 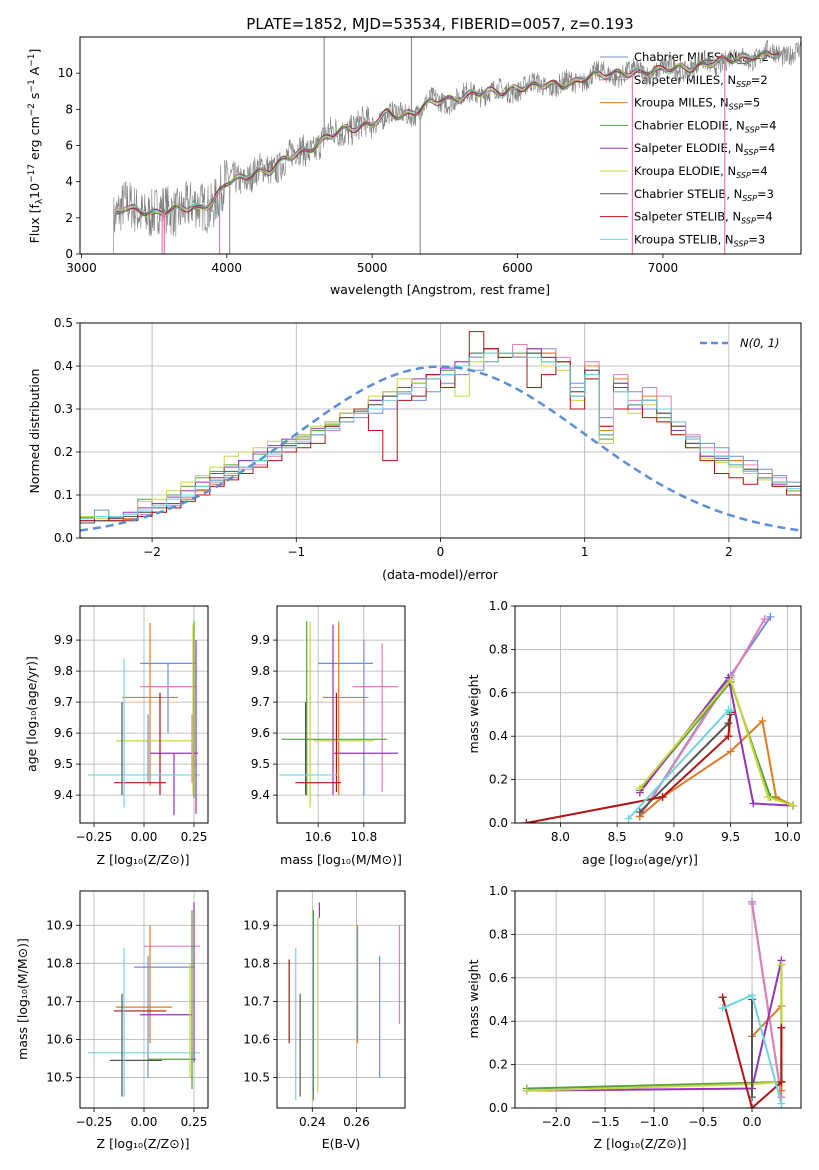 What do you see at coordinates (63, 452) in the screenshot?
I see `residuals-ytick-label: 0.2` at bounding box center [63, 452].